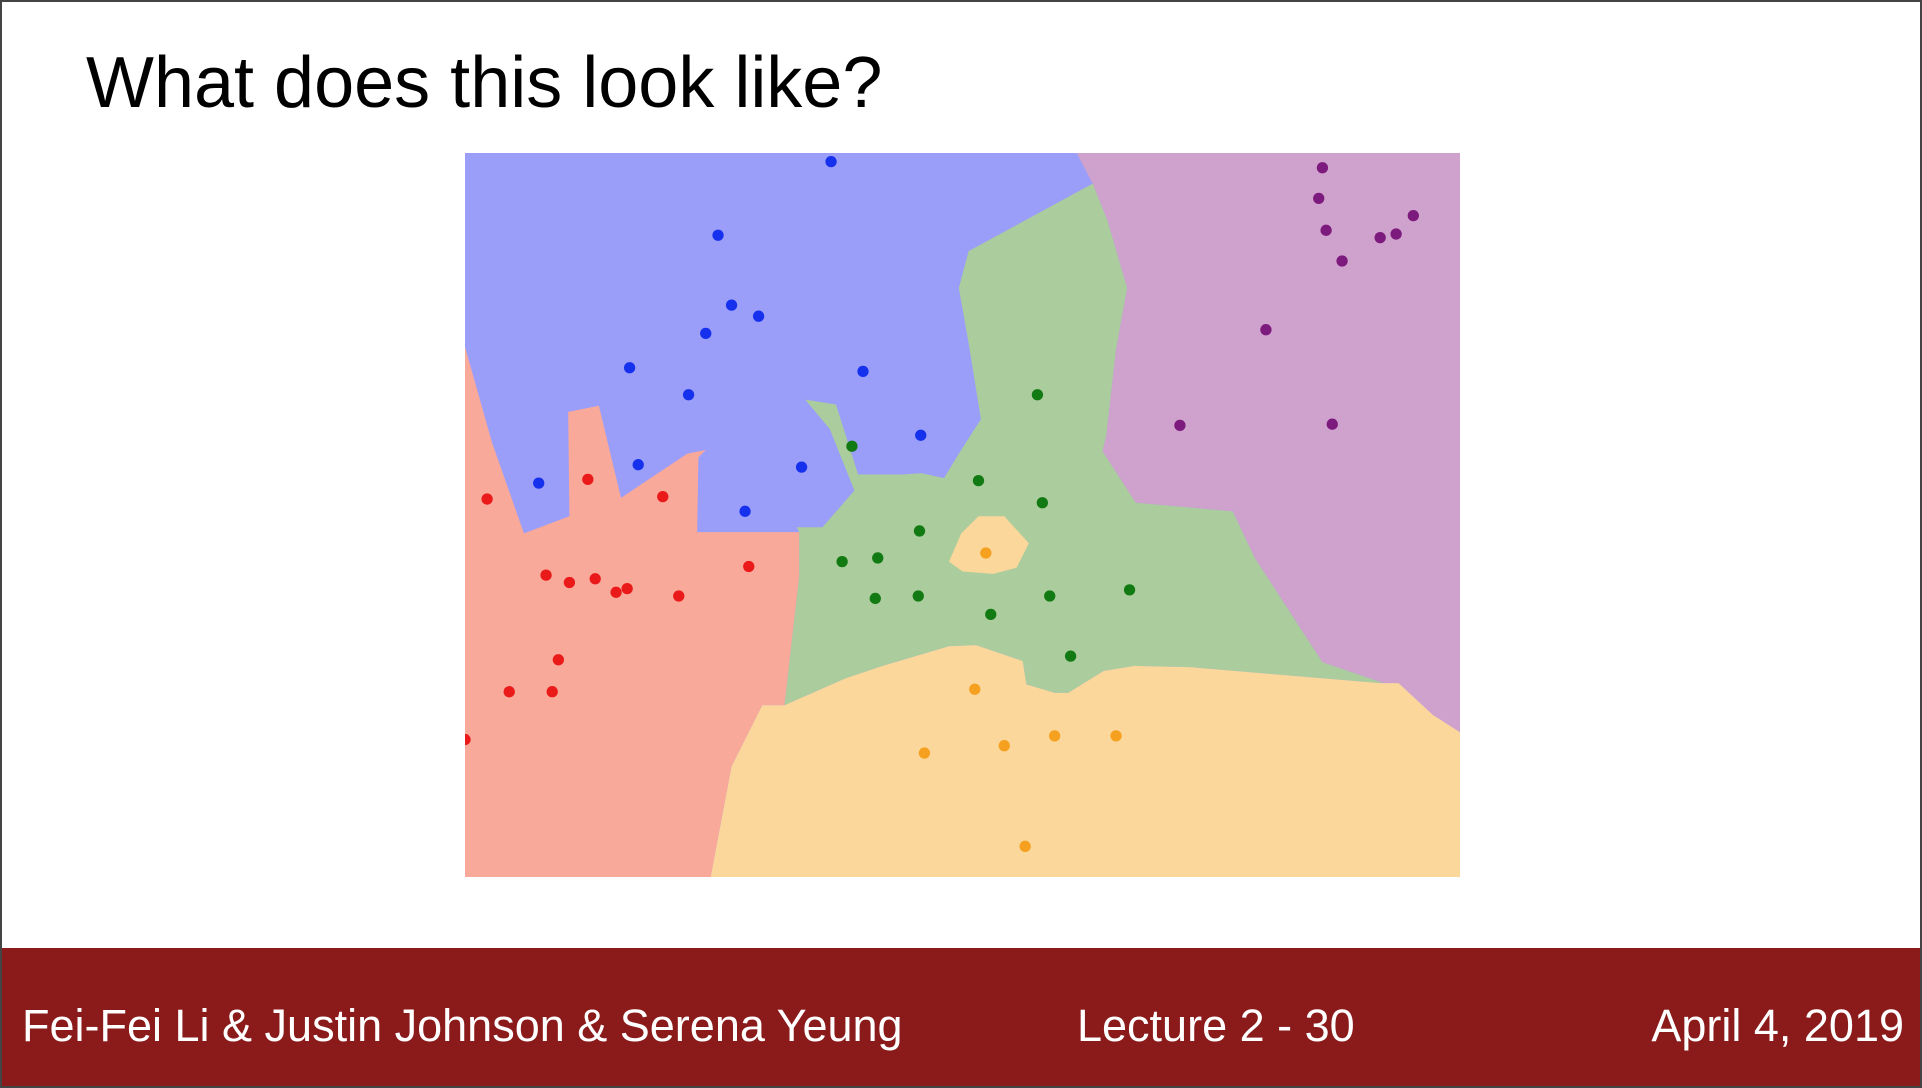 This screenshot has width=1922, height=1088. Describe the element at coordinates (484, 83) in the screenshot. I see `slide-title: What does this look like?` at that location.